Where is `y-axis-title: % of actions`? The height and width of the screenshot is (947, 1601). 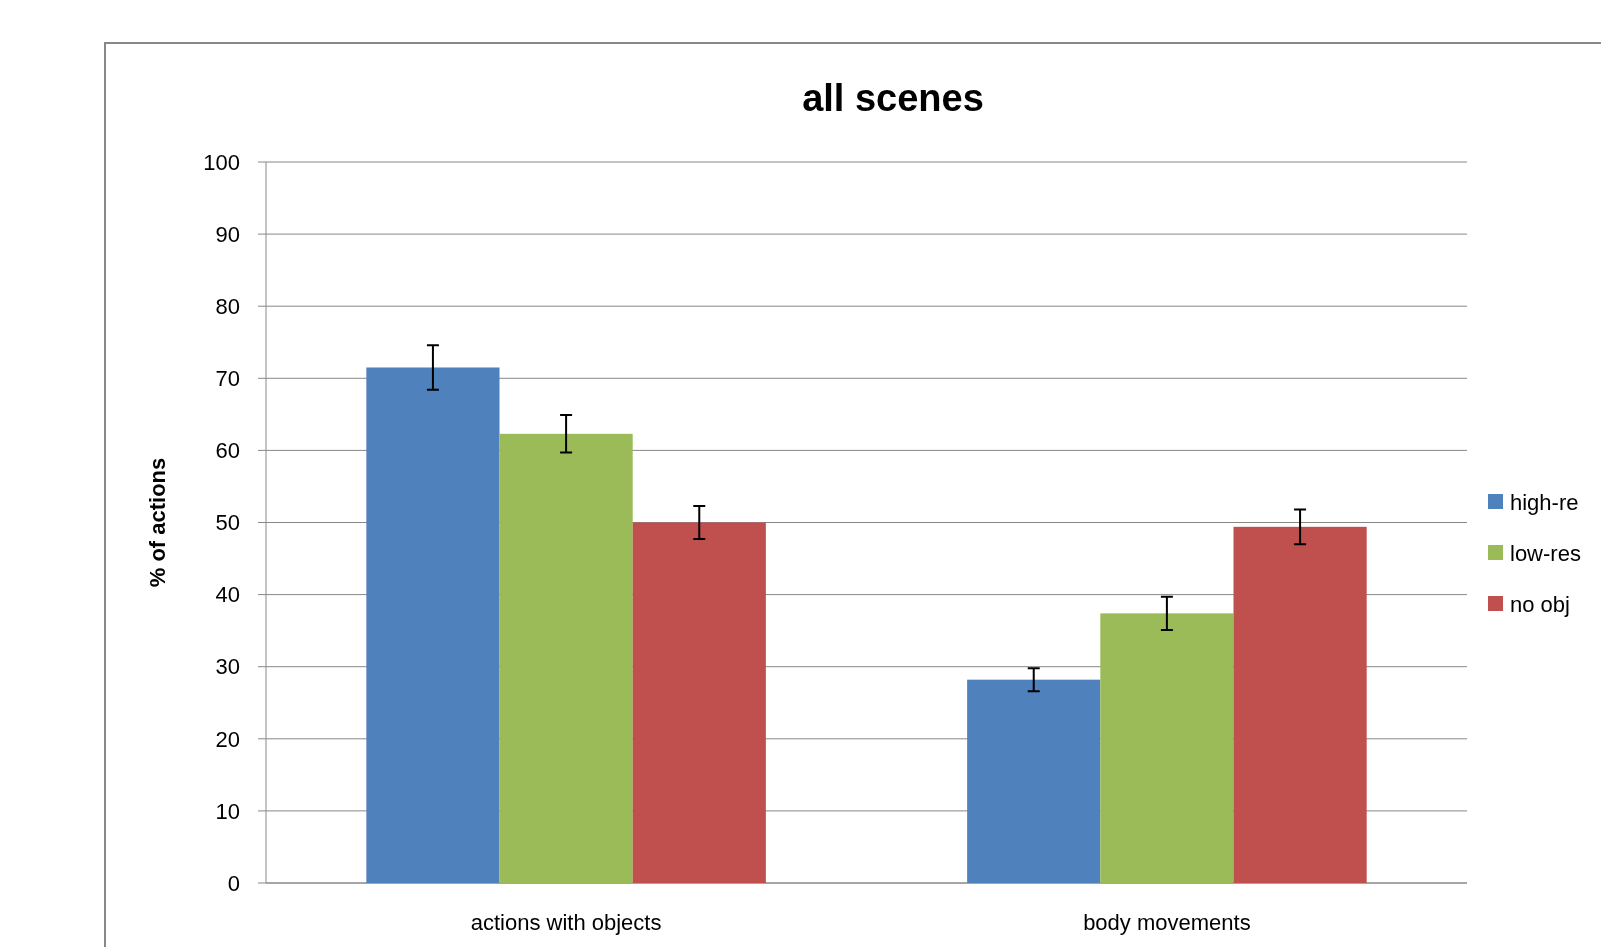
y-axis-title: % of actions is located at coordinates (157, 522).